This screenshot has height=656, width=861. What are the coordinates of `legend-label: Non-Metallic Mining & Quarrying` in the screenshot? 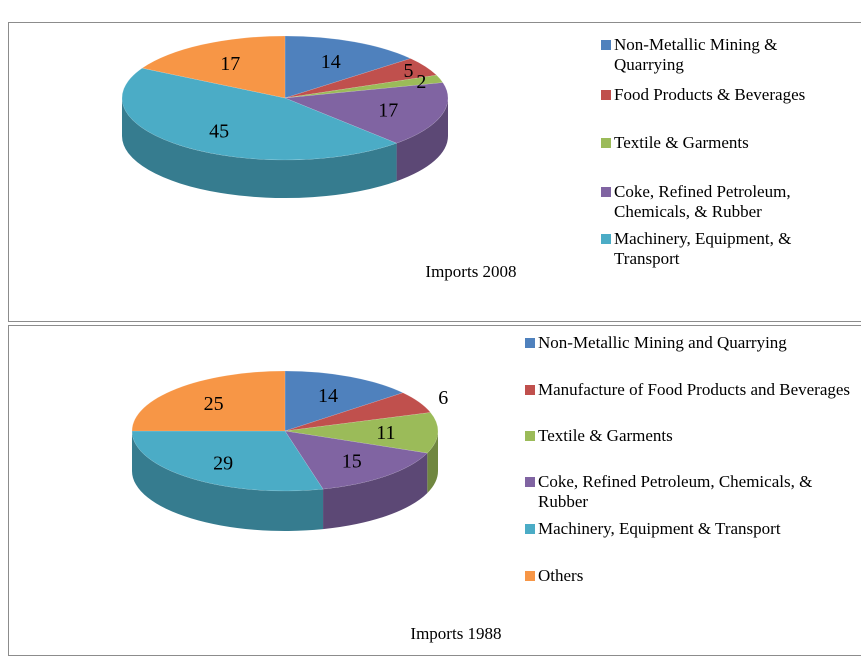 It's located at (696, 54).